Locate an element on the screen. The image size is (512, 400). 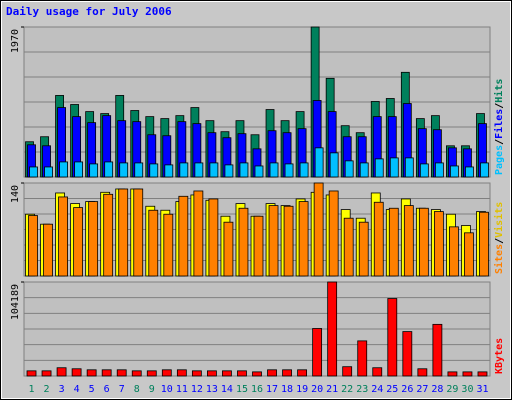
x-tick-label: 2 is located at coordinates (47, 389).